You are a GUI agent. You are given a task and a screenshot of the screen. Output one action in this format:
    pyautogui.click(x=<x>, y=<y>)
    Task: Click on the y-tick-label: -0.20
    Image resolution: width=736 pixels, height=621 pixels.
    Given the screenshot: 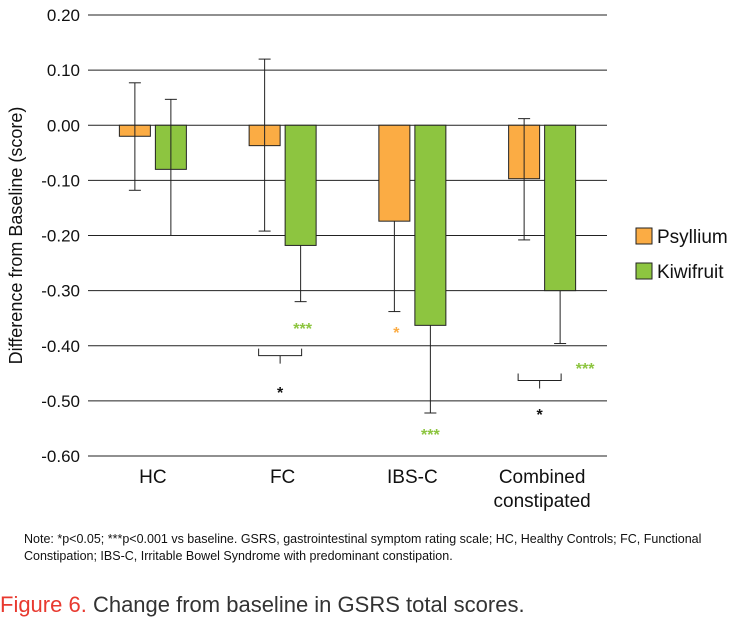 What is the action you would take?
    pyautogui.click(x=60, y=236)
    